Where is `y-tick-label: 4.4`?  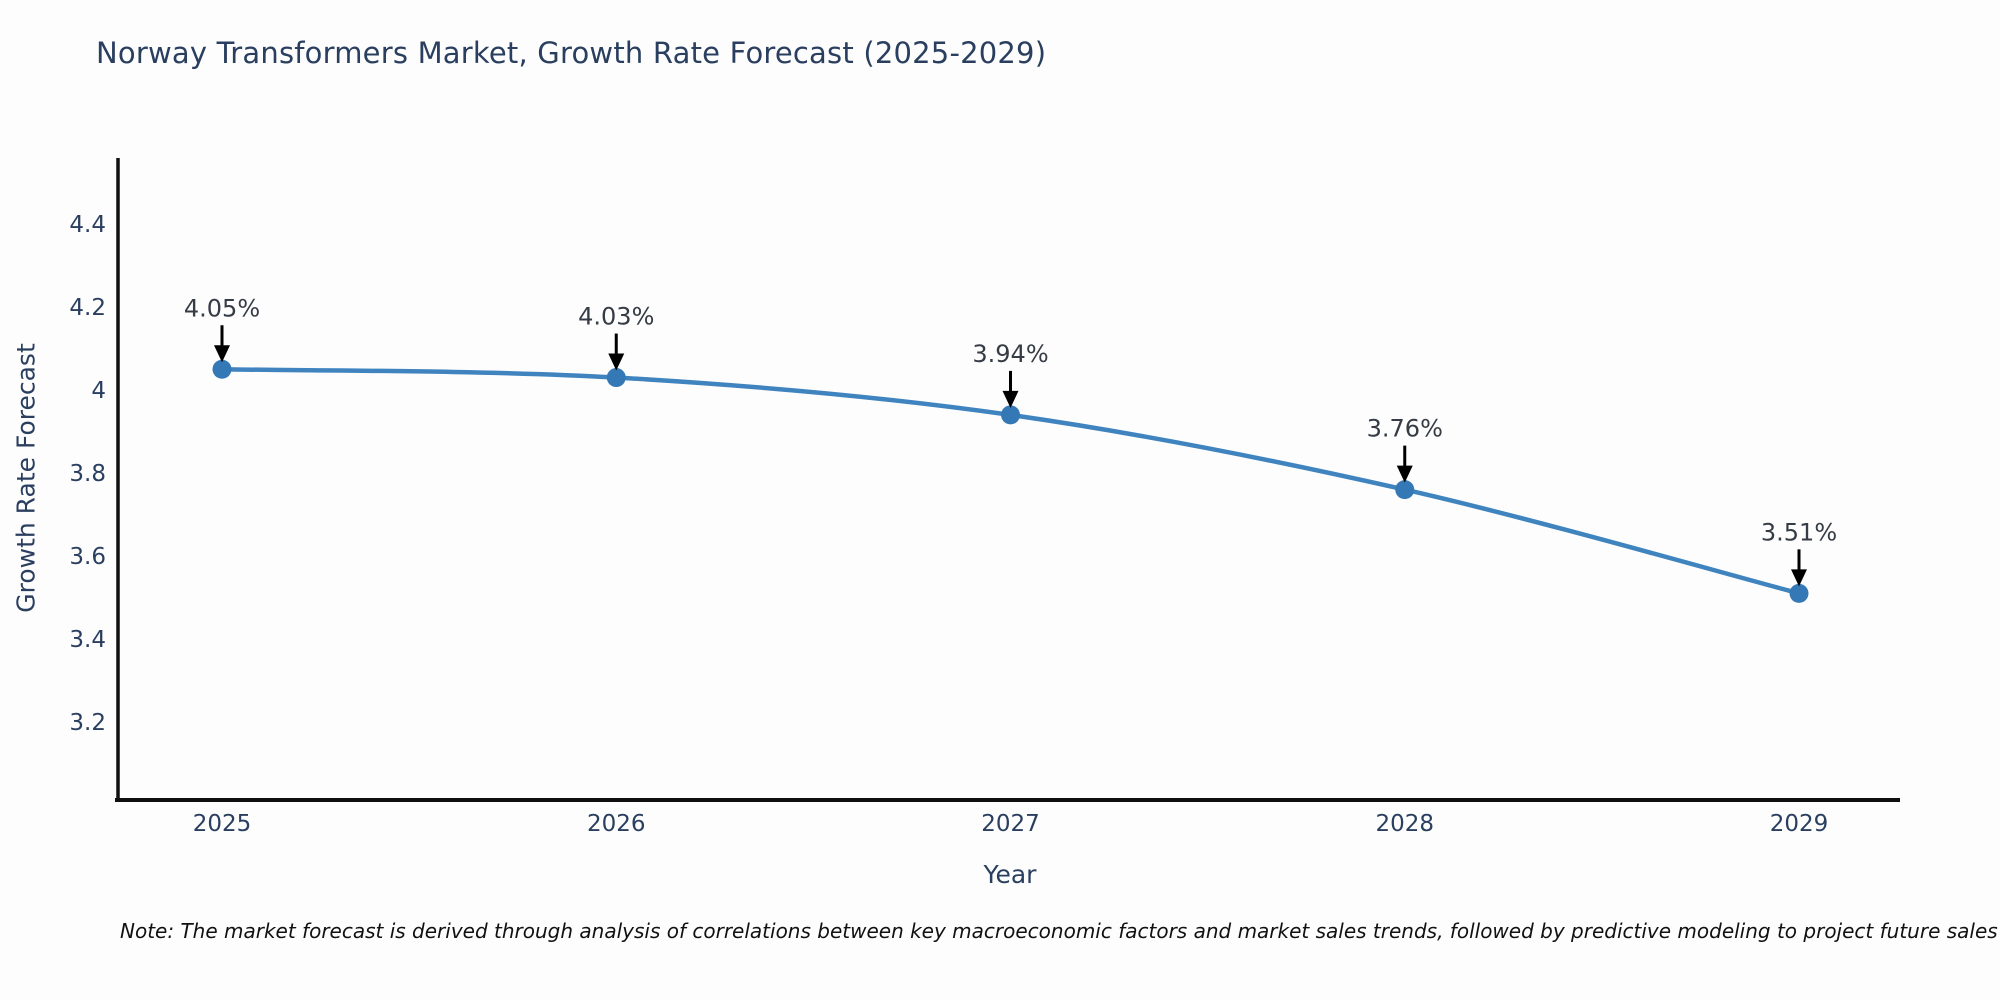
y-tick-label: 4.4 is located at coordinates (87, 225).